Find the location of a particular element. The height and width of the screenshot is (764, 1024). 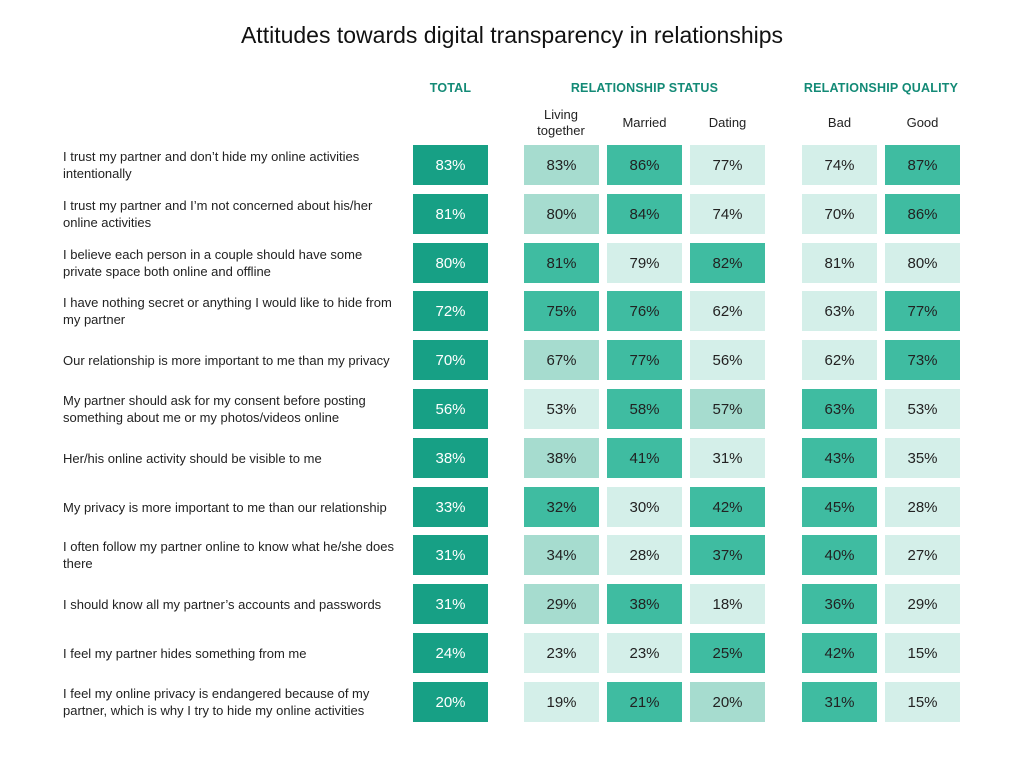

value-cell: 82% is located at coordinates (727, 263).